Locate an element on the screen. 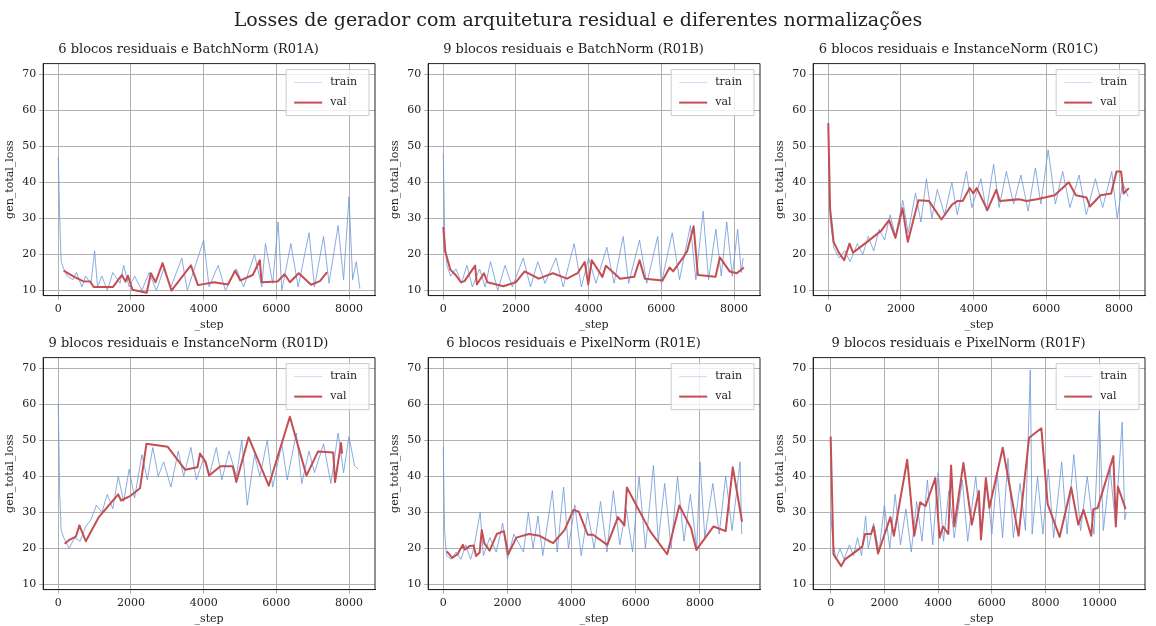  text: Losses de gerador com arquitetura residual e diferentes normalizações is located at coordinates (578, 19).